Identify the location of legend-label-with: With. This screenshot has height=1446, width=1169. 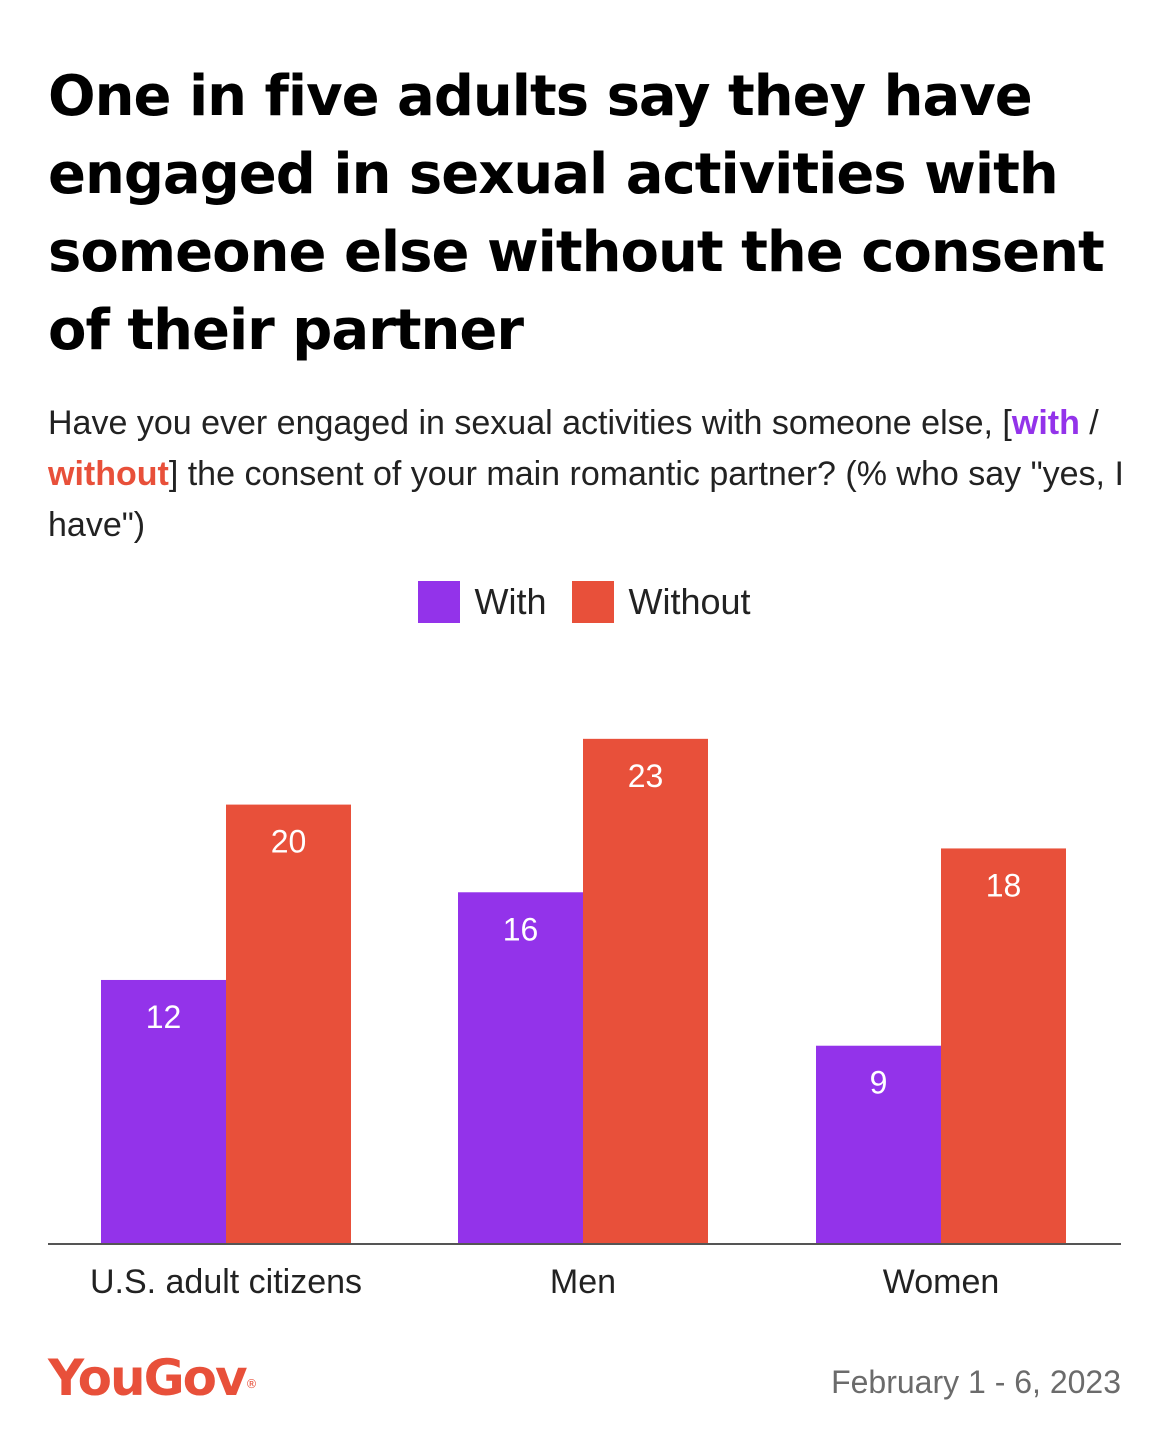
(510, 601).